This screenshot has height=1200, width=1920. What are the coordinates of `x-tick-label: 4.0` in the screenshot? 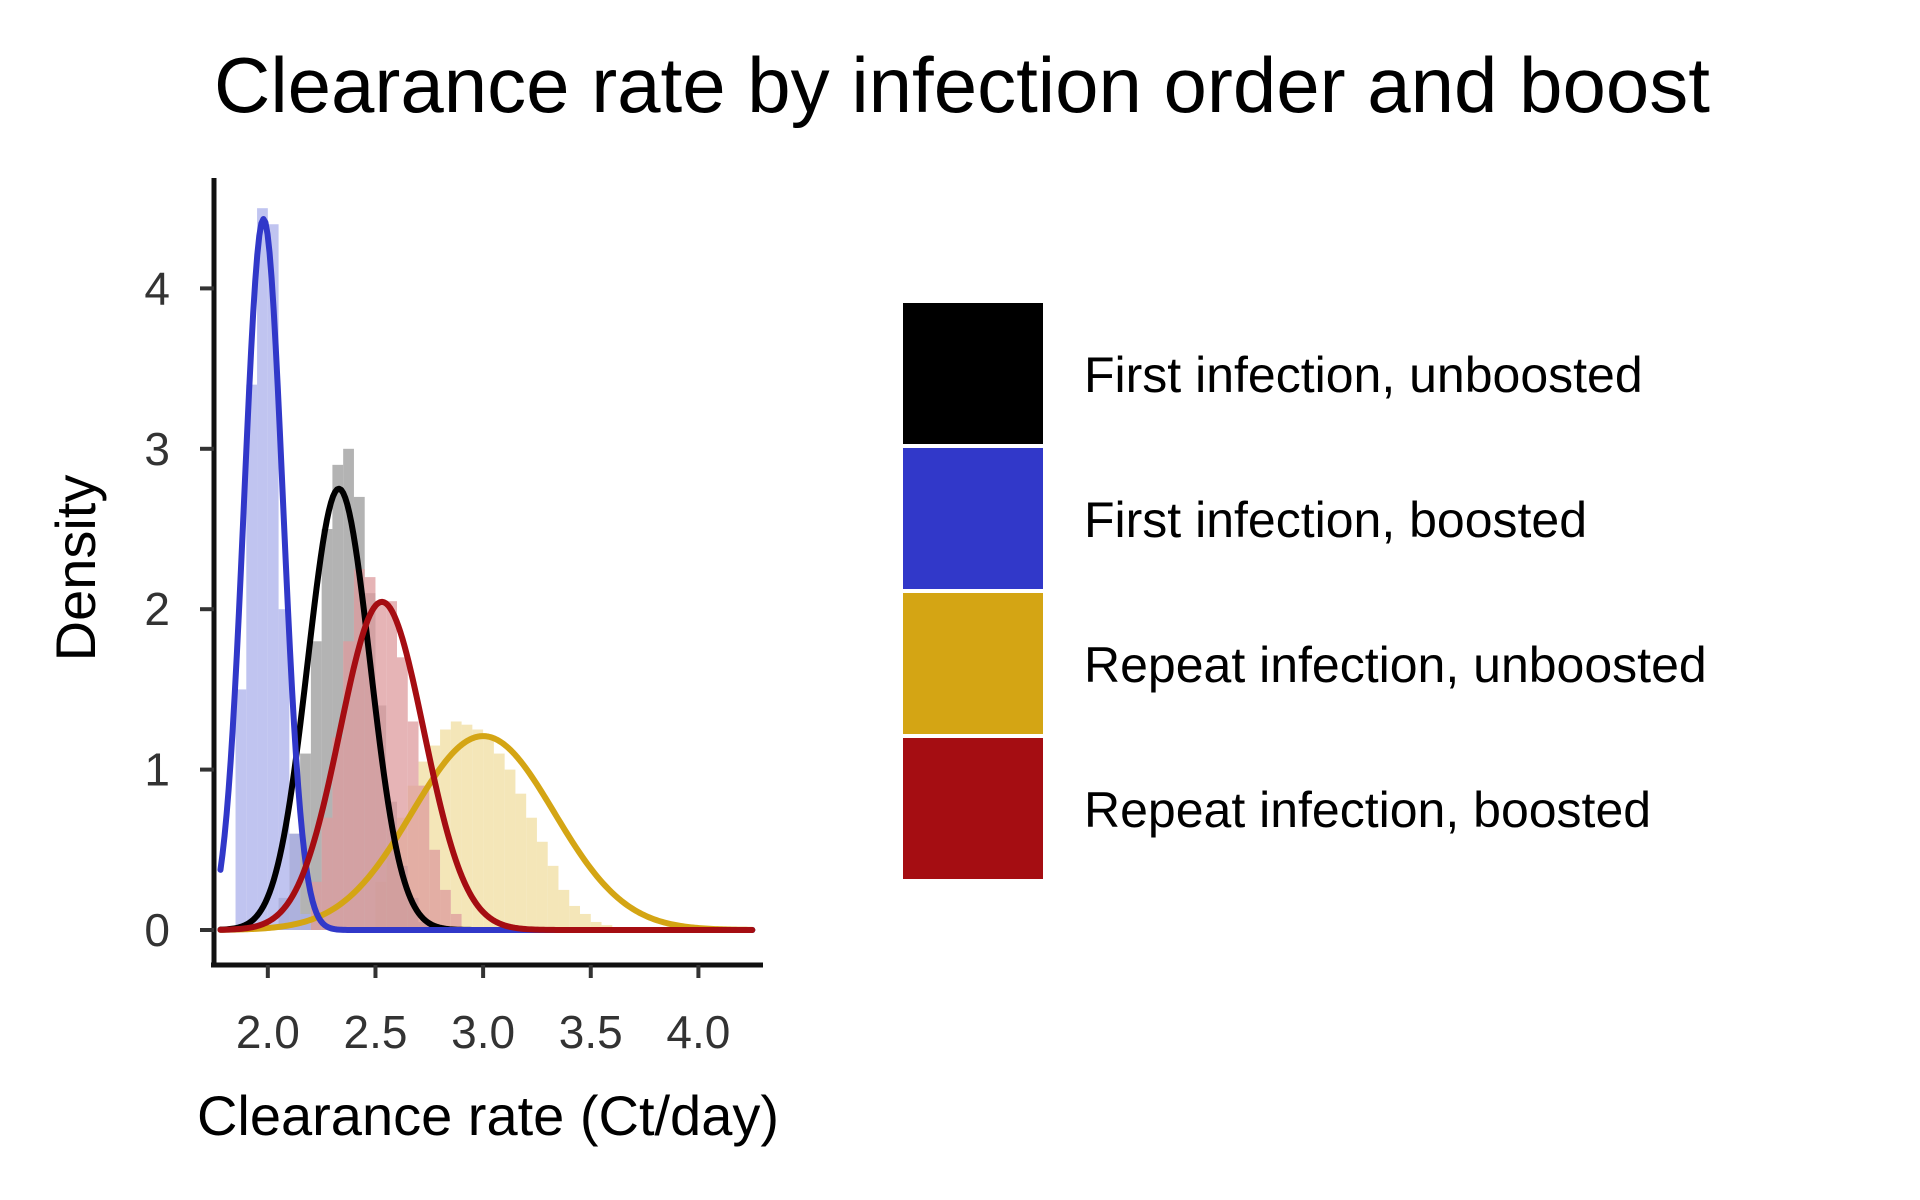 It's located at (698, 1032).